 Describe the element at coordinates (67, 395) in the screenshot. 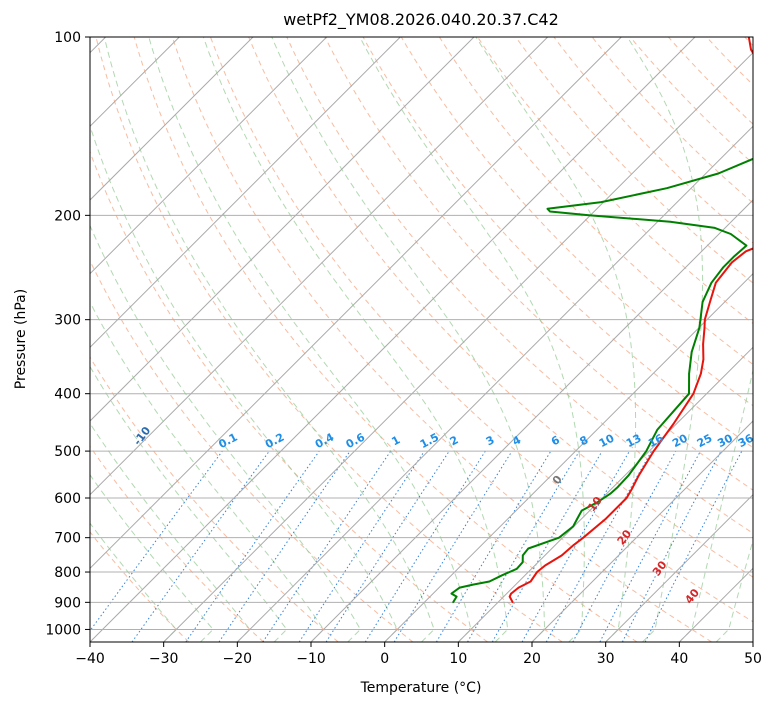

I see `y-tick-label: 400` at that location.